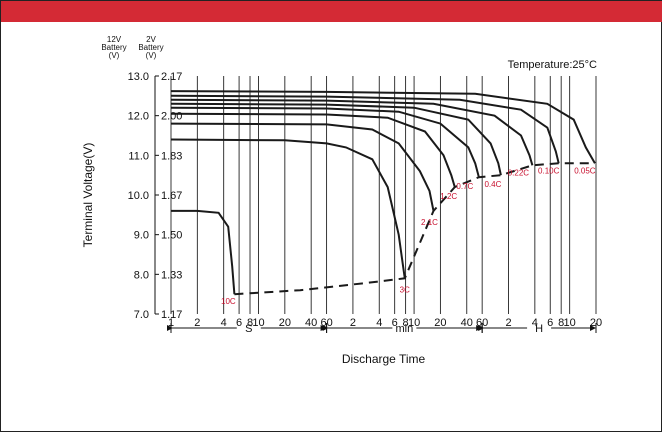 The image size is (662, 432). I want to click on rate-label: 3C, so click(405, 289).